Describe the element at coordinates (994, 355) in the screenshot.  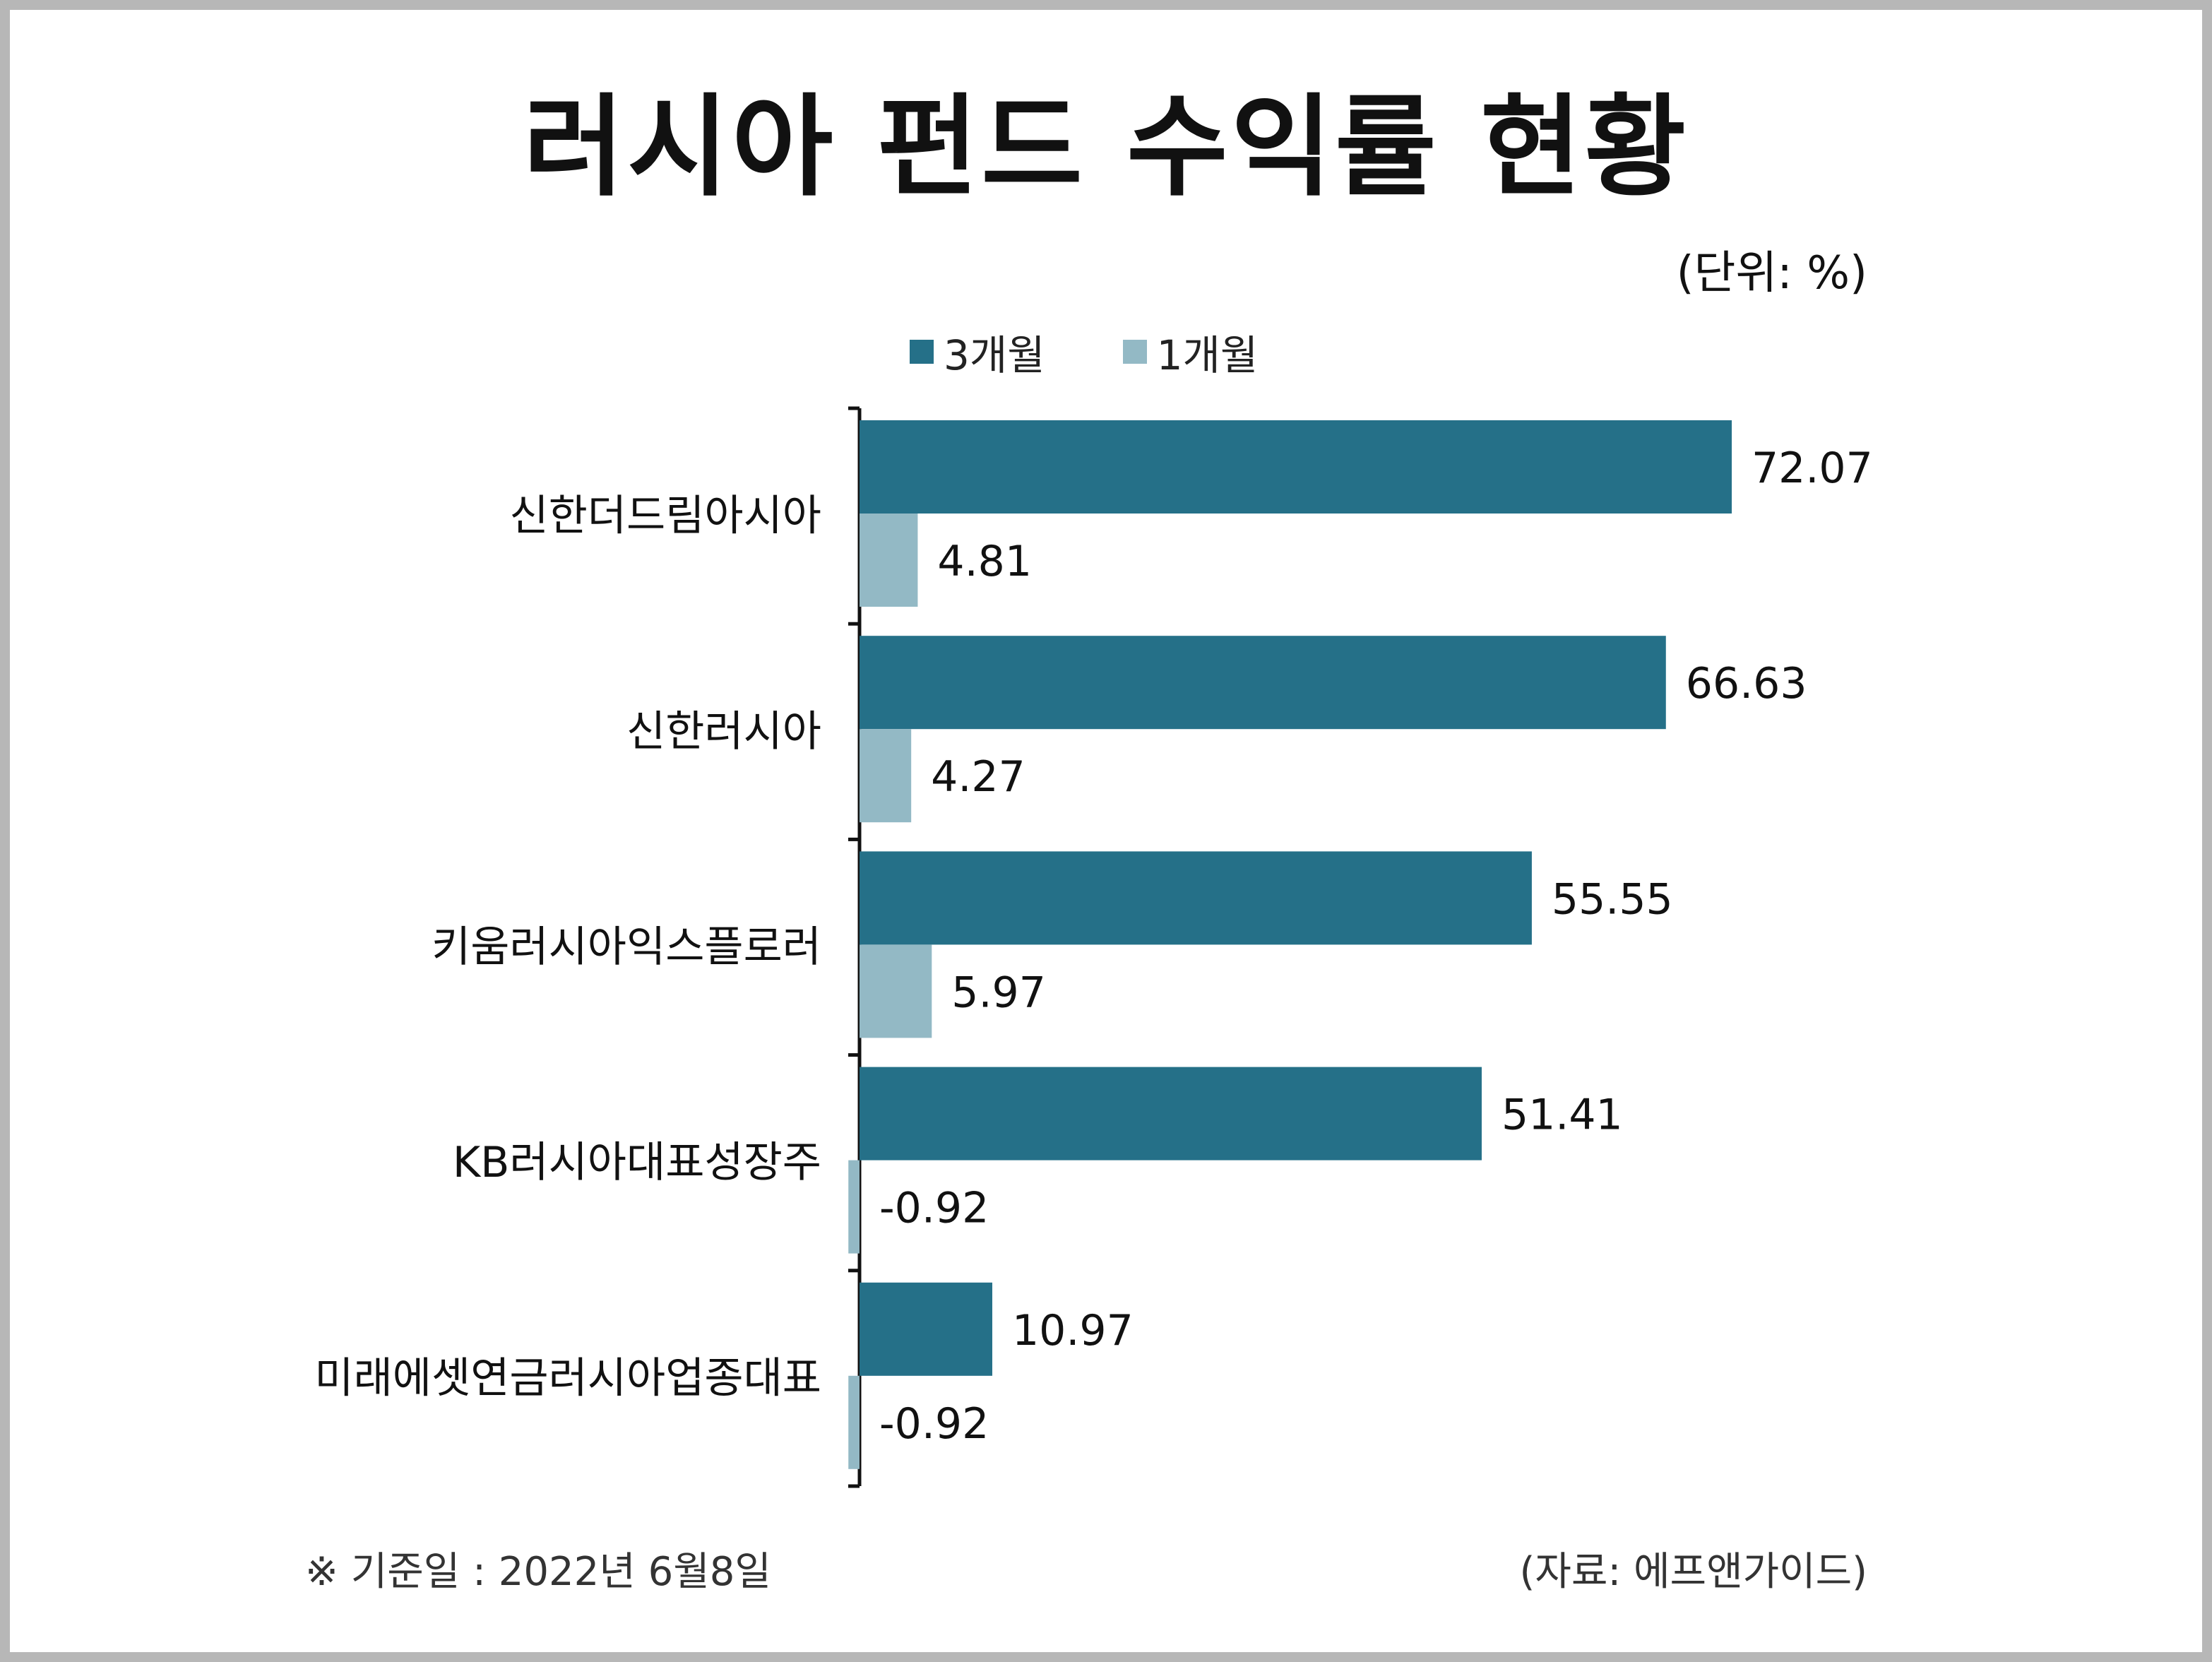
I see `legend-label-3m: 3개월` at that location.